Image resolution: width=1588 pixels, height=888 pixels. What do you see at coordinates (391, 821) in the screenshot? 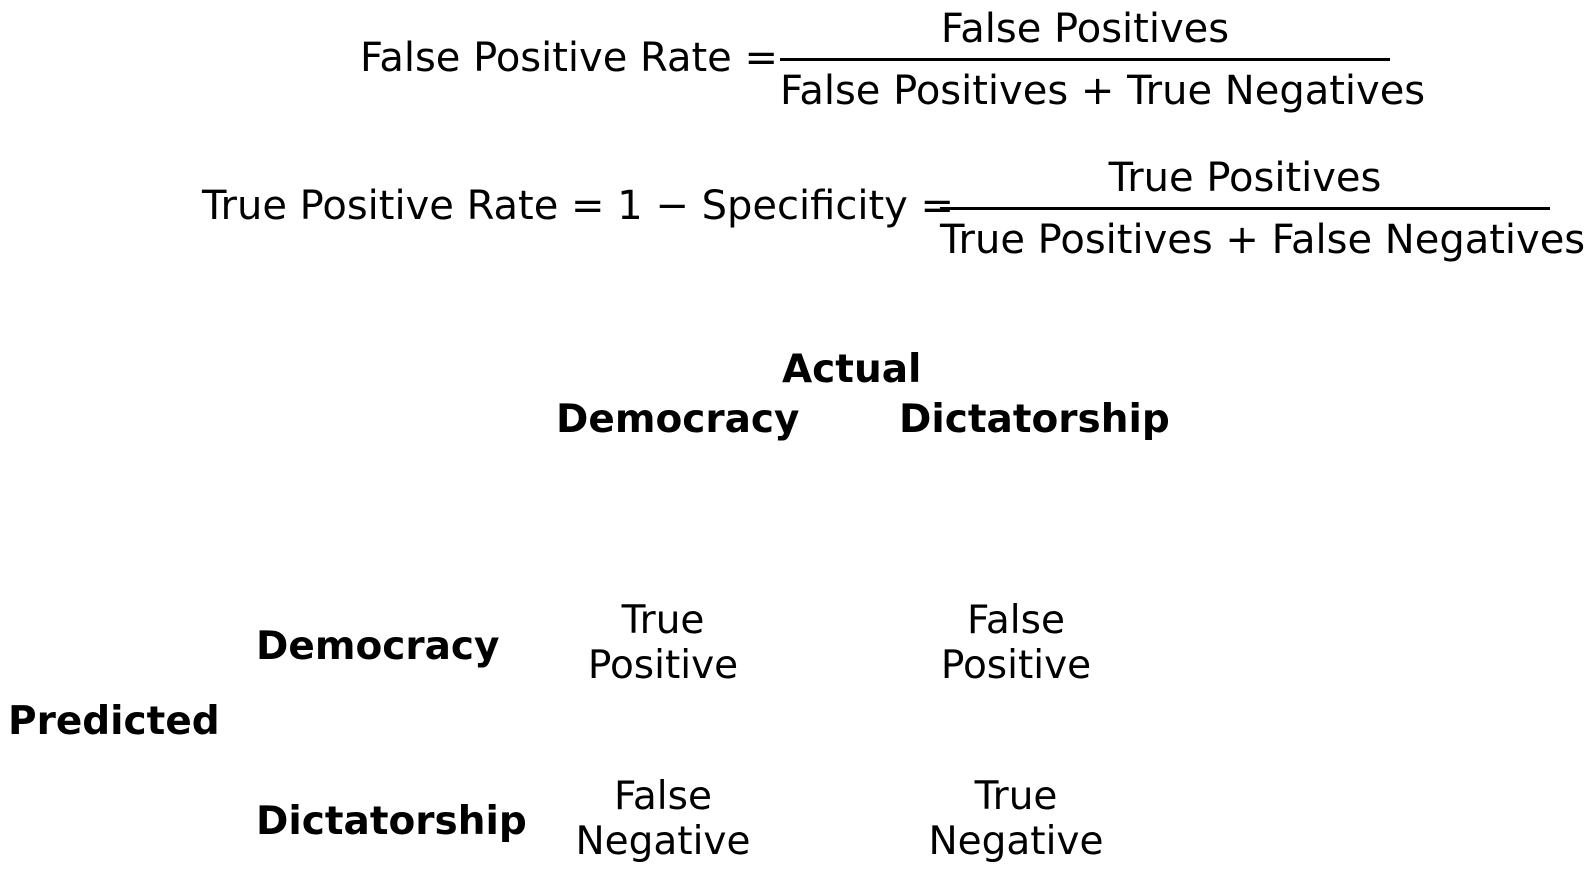
I see `row-header-dictatorship: Dictatorship` at bounding box center [391, 821].